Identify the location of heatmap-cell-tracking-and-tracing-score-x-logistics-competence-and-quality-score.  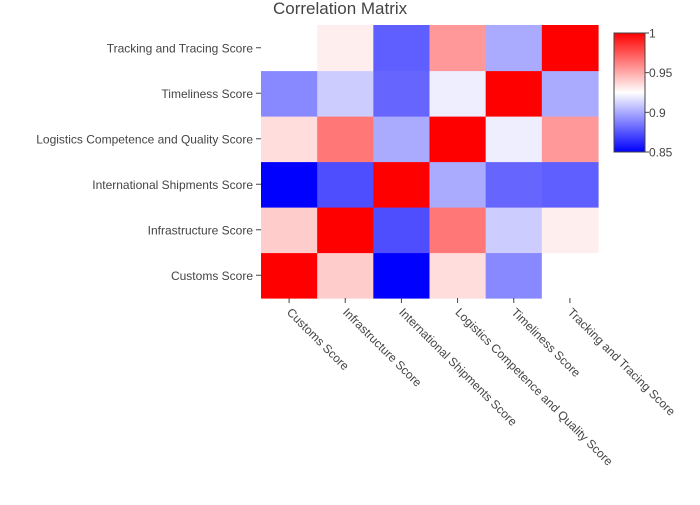
(458, 48).